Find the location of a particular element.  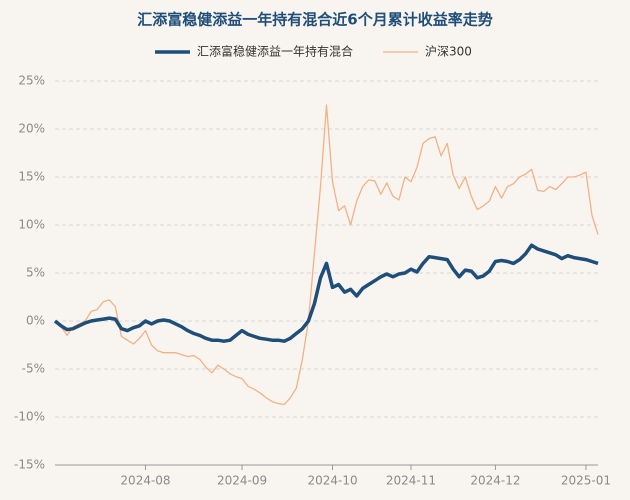

chart-title: 汇添富稳健添益一年持有混合近6个月累计收益率走势 is located at coordinates (314, 20).